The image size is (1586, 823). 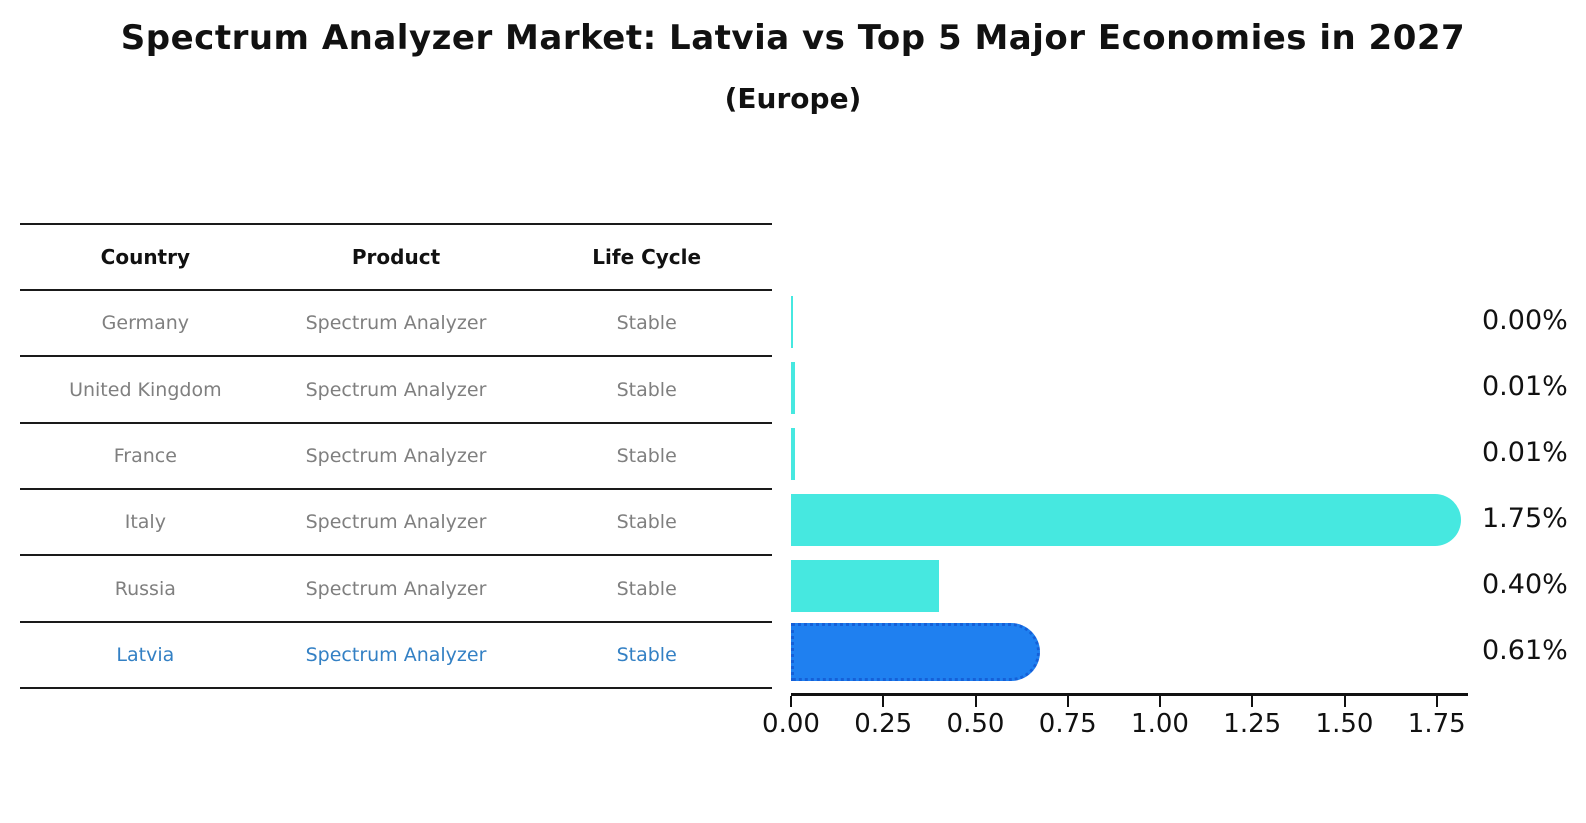 I want to click on table-cell-country: Latvia, so click(x=145, y=655).